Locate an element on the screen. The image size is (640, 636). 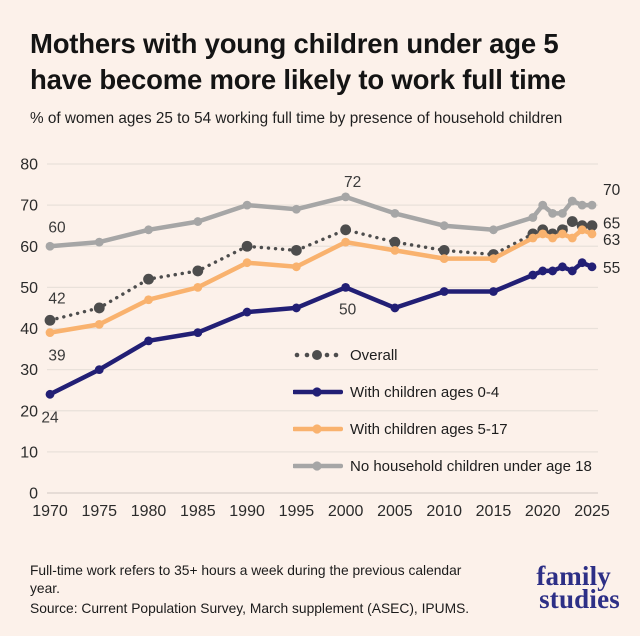
y-tick-label-10: 10 is located at coordinates (29, 452).